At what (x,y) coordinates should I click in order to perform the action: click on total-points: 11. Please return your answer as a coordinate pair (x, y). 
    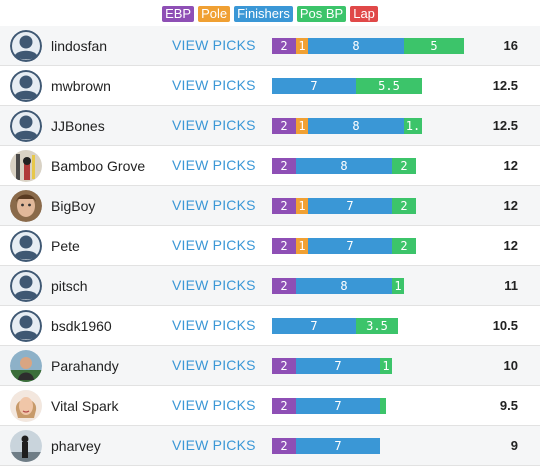
    Looking at the image, I should click on (511, 285).